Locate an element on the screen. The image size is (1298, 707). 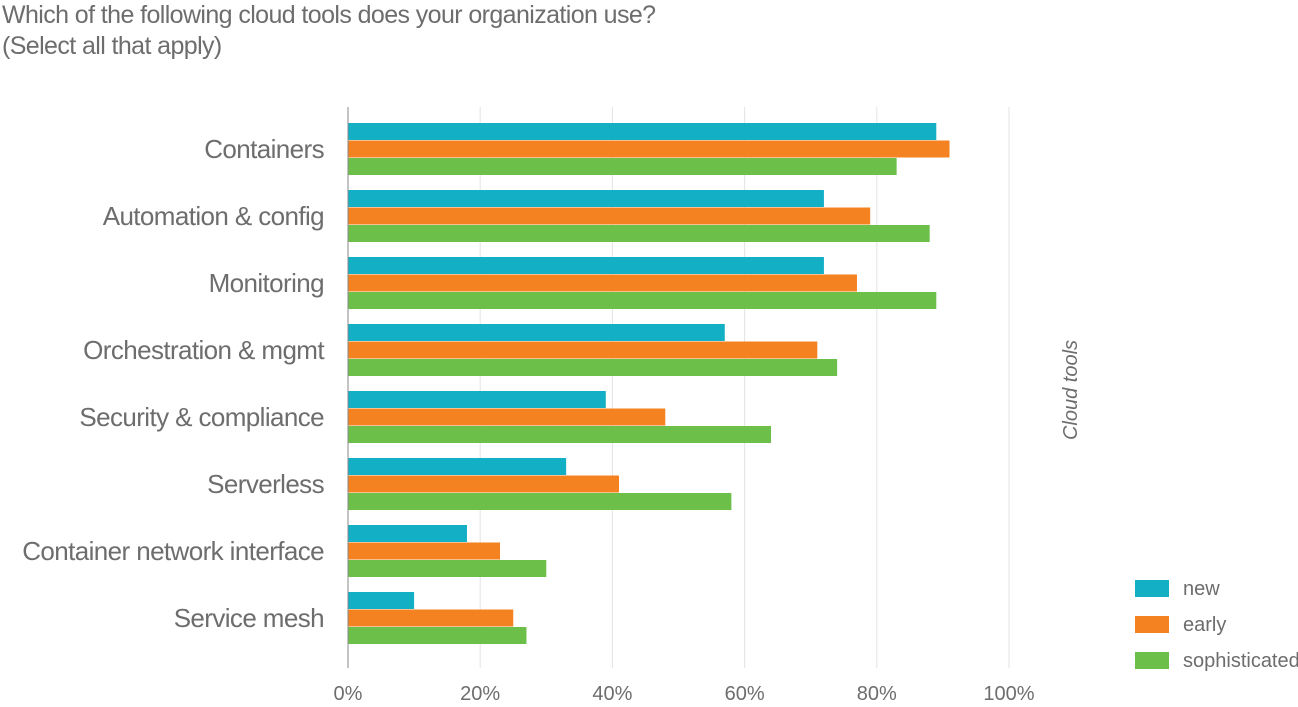
category-label: Security & compliance is located at coordinates (201, 417).